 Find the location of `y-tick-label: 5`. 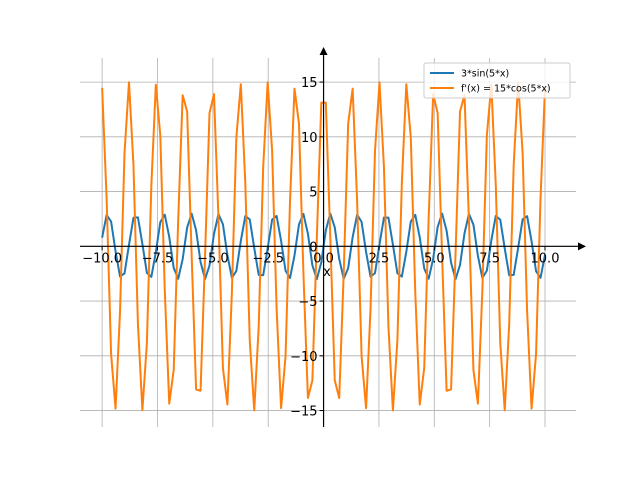

y-tick-label: 5 is located at coordinates (313, 193).